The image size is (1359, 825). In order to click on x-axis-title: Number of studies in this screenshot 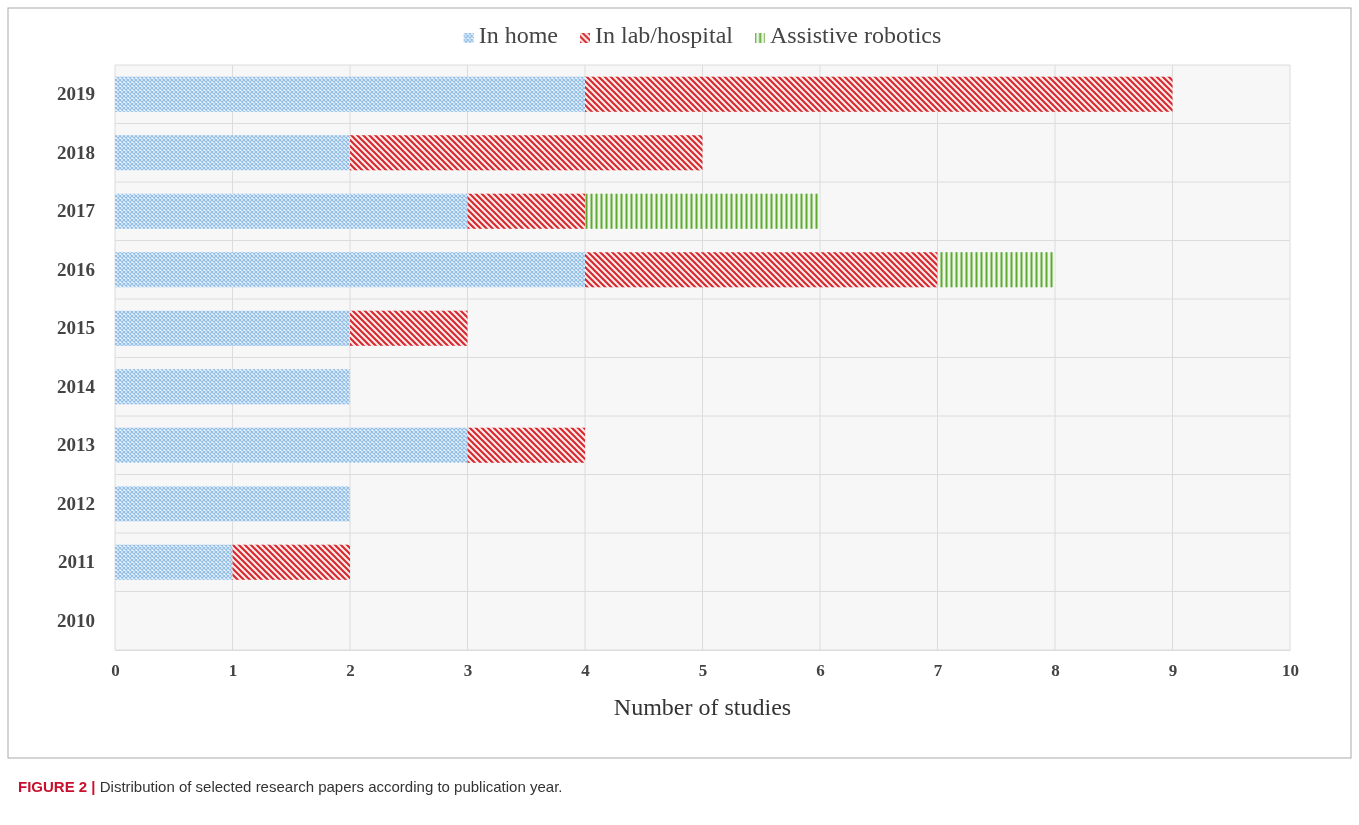, I will do `click(702, 707)`.